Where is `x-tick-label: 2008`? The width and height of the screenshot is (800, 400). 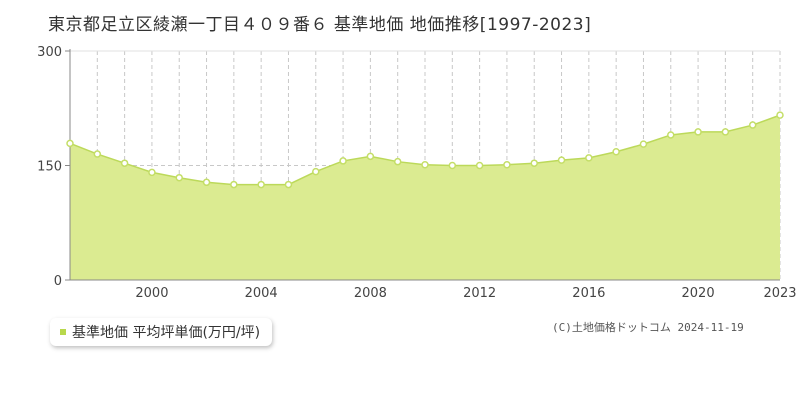 x-tick-label: 2008 is located at coordinates (370, 293).